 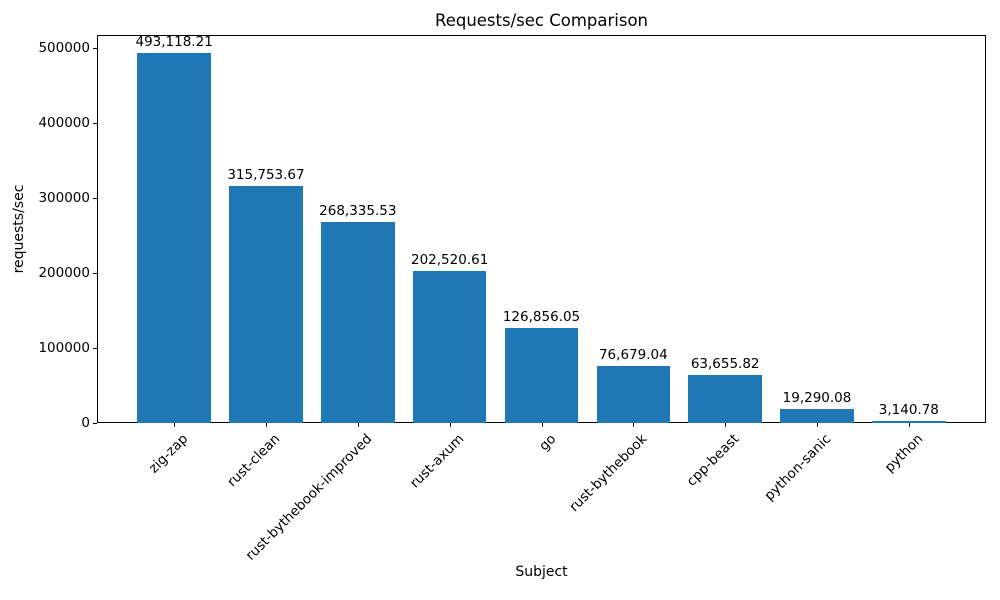 I want to click on bar-value-label: 268,335.53, so click(x=358, y=210).